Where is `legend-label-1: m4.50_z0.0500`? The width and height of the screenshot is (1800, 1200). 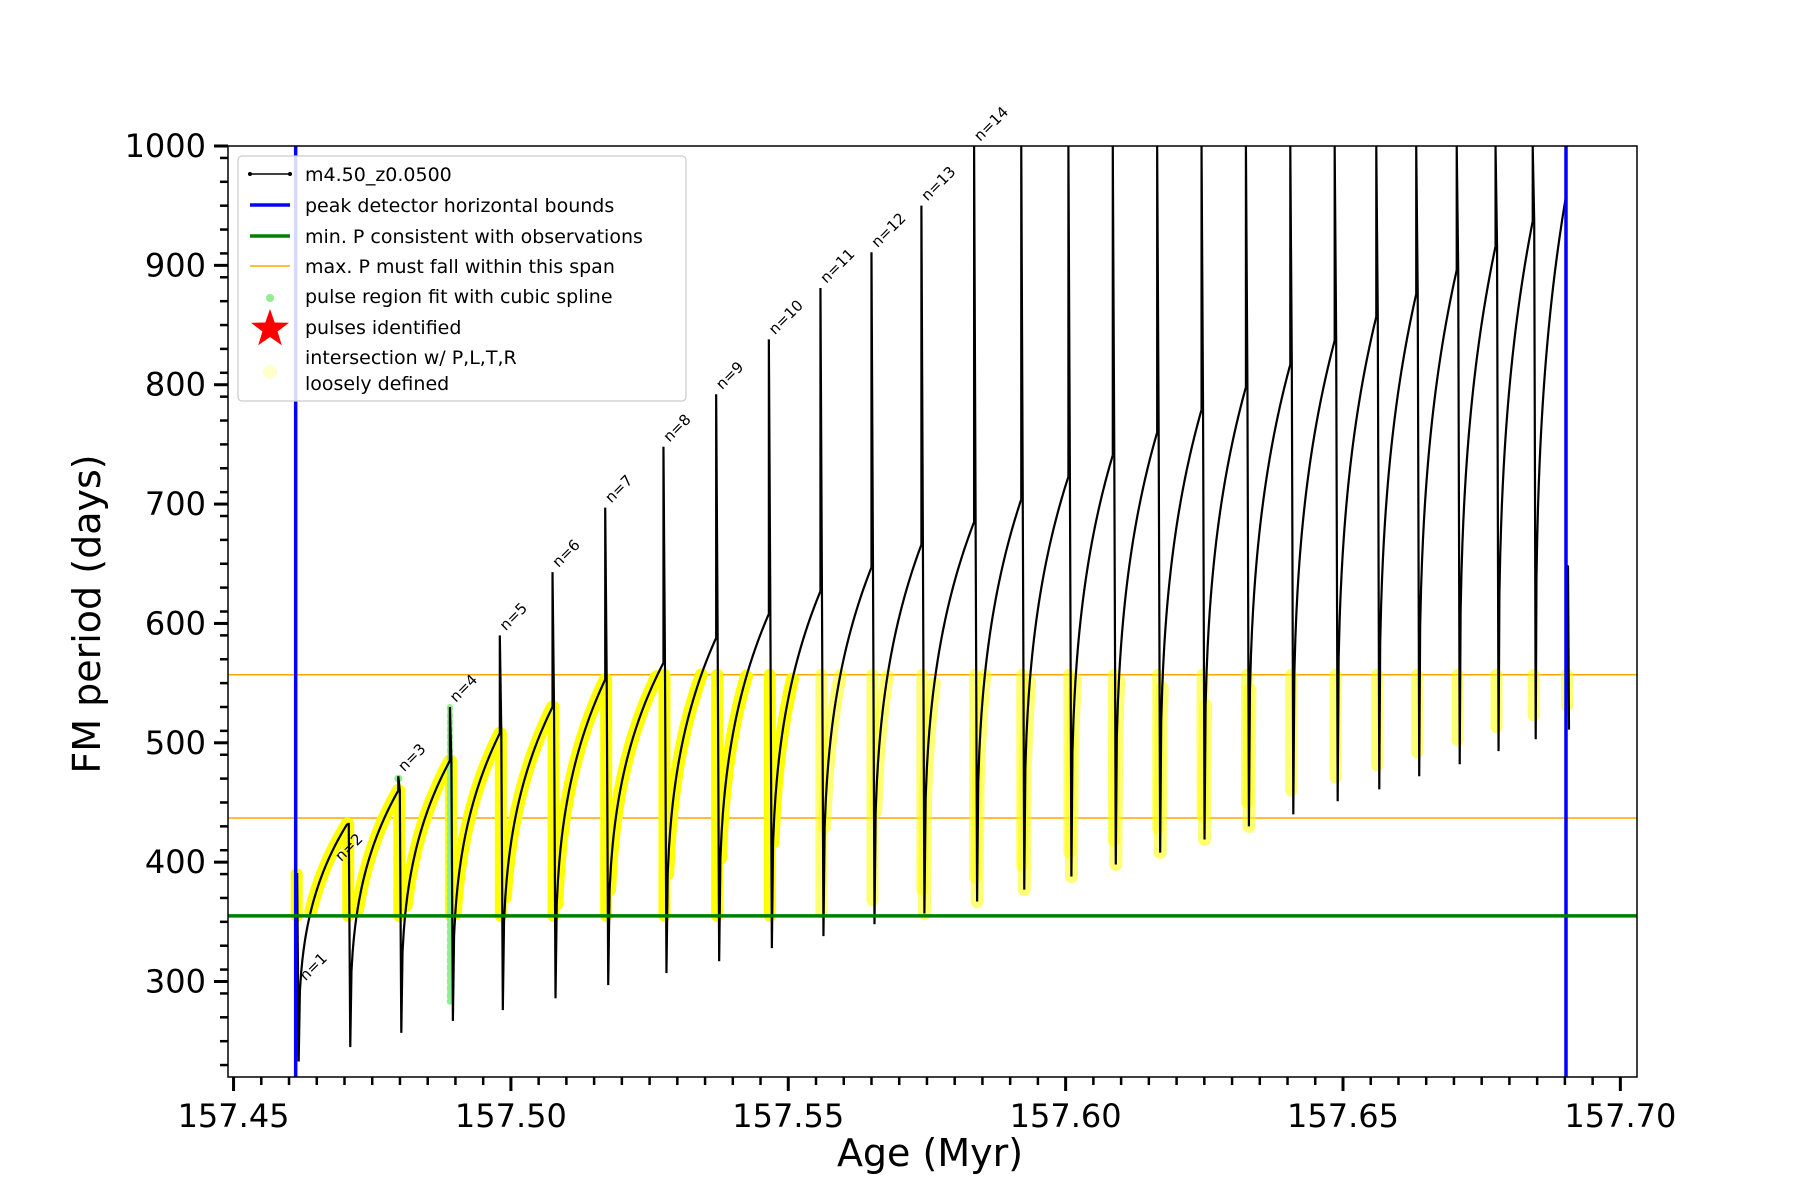
legend-label-1: m4.50_z0.0500 is located at coordinates (378, 175).